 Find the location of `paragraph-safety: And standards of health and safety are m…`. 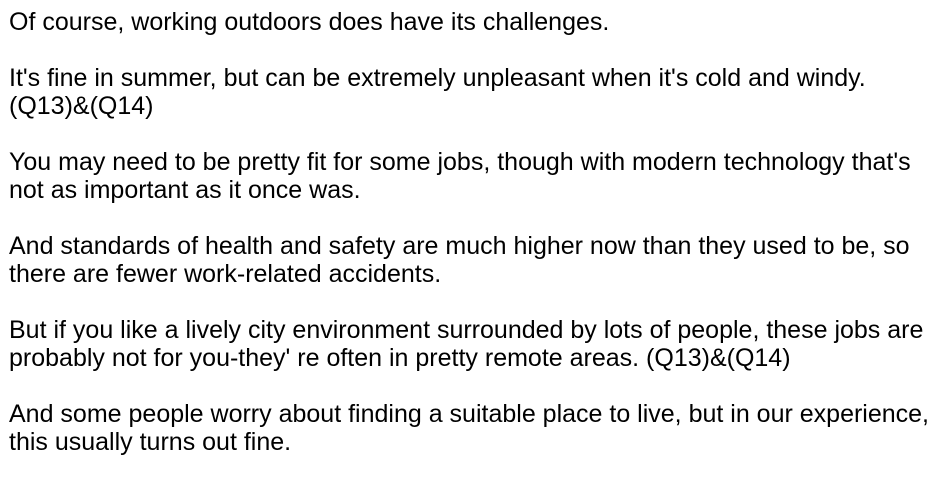

paragraph-safety: And standards of health and safety are m… is located at coordinates (459, 260).